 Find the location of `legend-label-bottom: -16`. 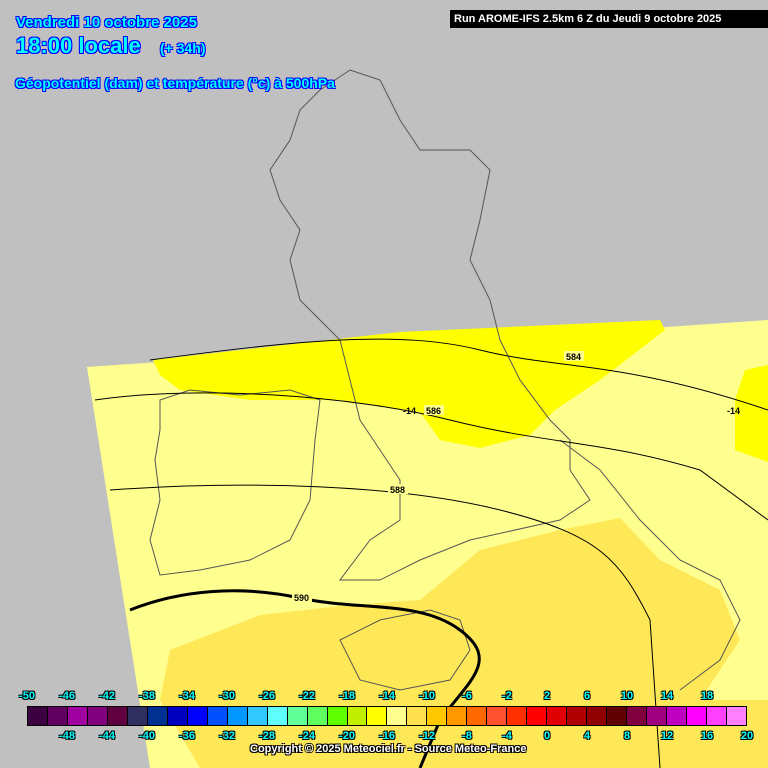

legend-label-bottom: -16 is located at coordinates (387, 736).